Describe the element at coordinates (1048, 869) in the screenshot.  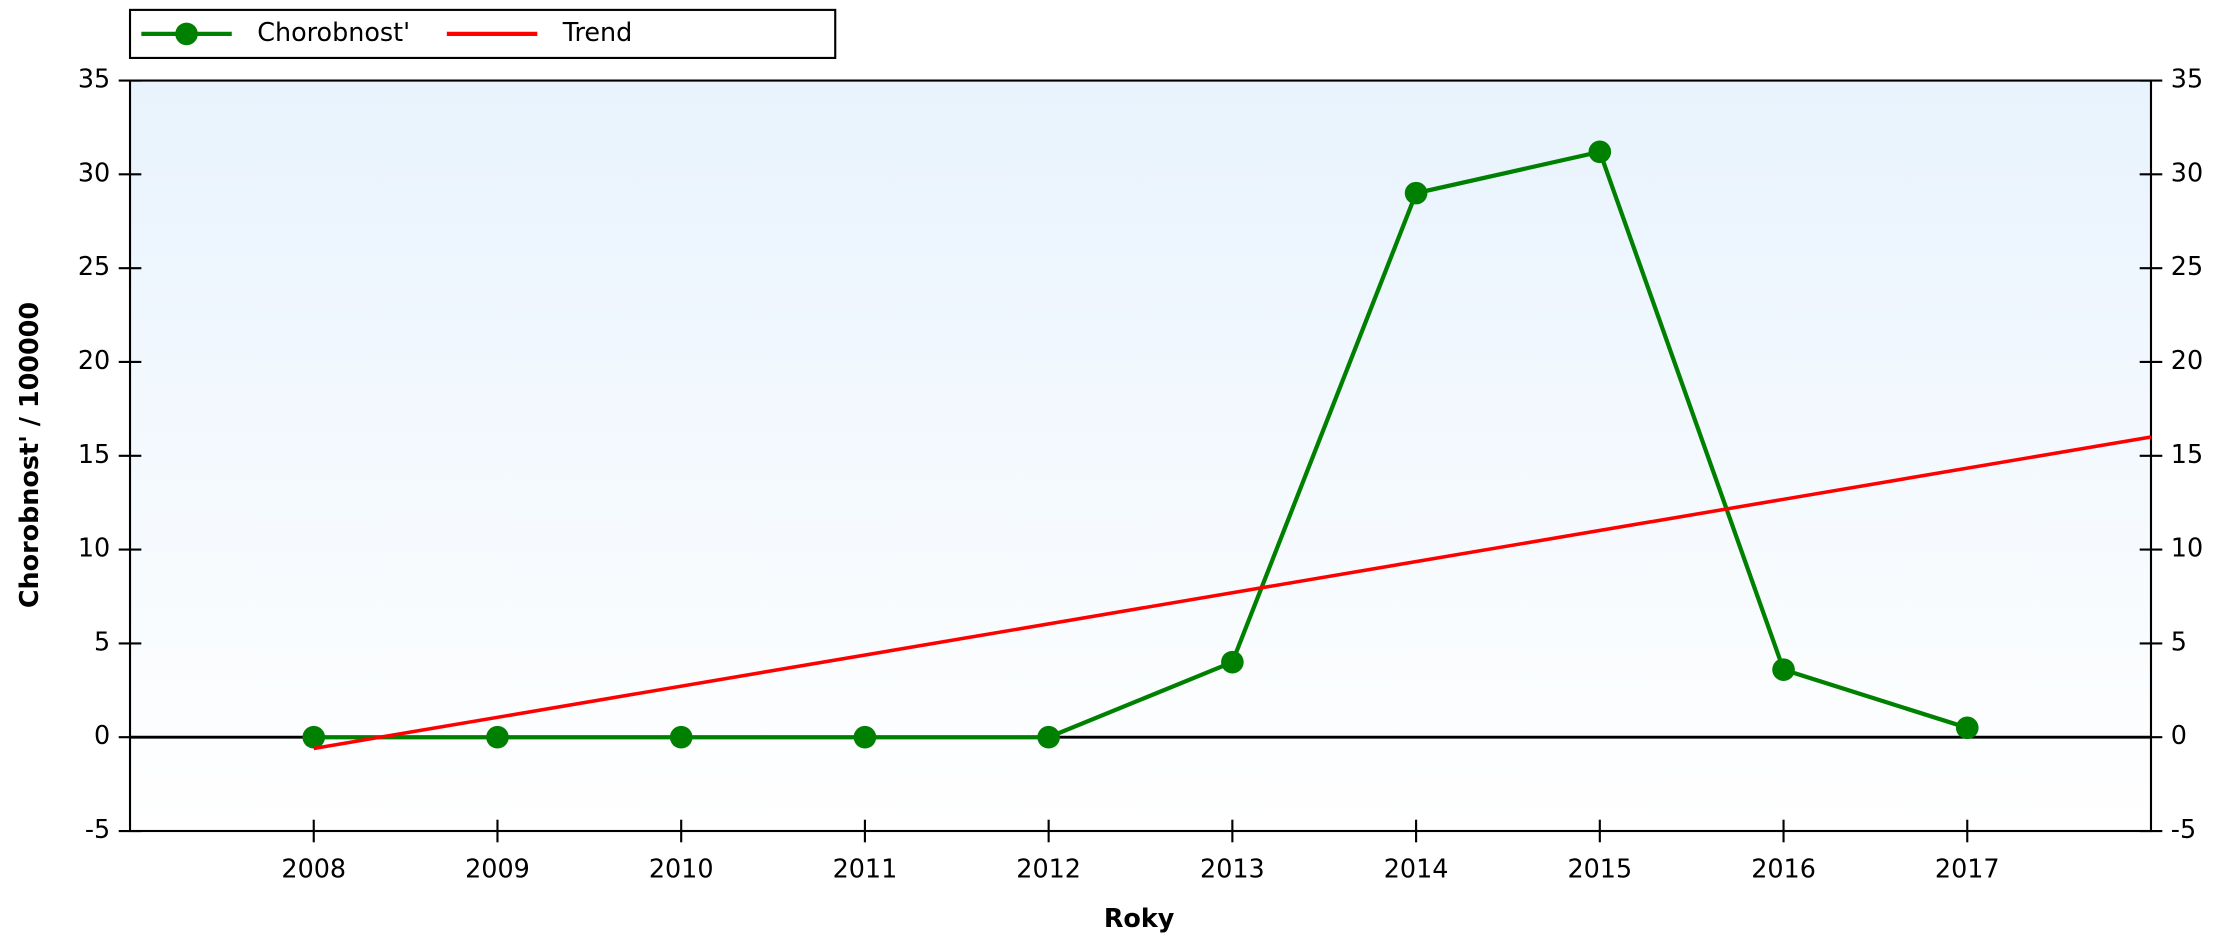
I see `x-tick-label: 2012` at that location.